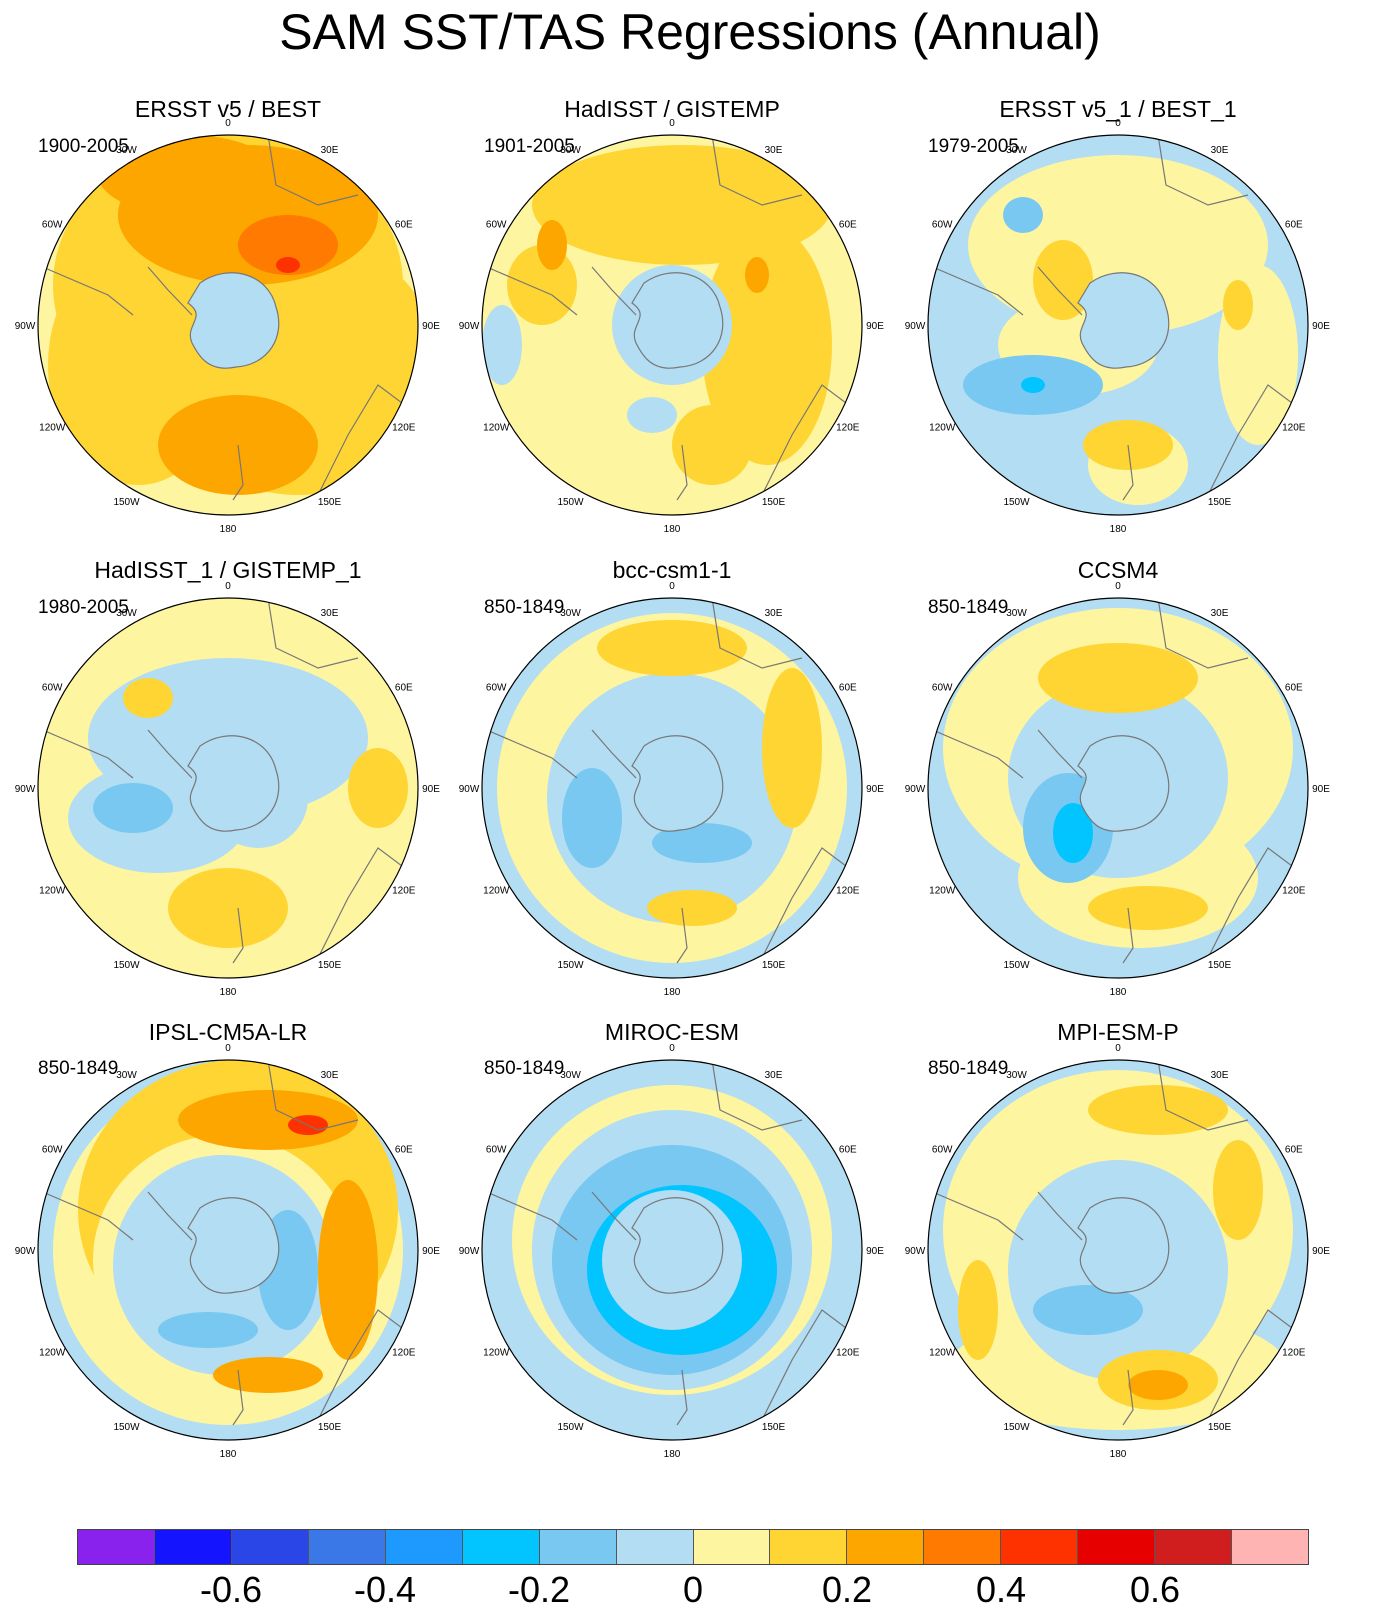 Image resolution: width=1380 pixels, height=1612 pixels. I want to click on antarctica-coastline, so click(1123, 1245).